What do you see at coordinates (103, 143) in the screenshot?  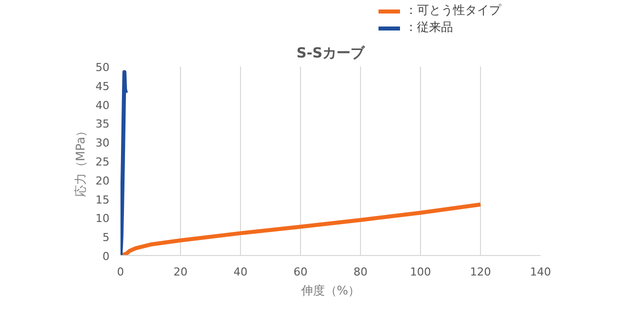 I see `y-tick-label: 30` at bounding box center [103, 143].